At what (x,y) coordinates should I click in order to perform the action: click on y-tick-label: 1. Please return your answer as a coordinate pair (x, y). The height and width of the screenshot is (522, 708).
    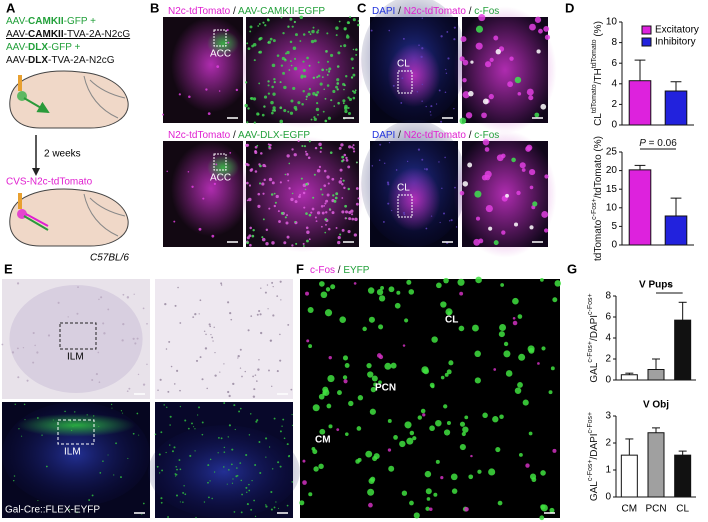
    Looking at the image, I should click on (608, 470).